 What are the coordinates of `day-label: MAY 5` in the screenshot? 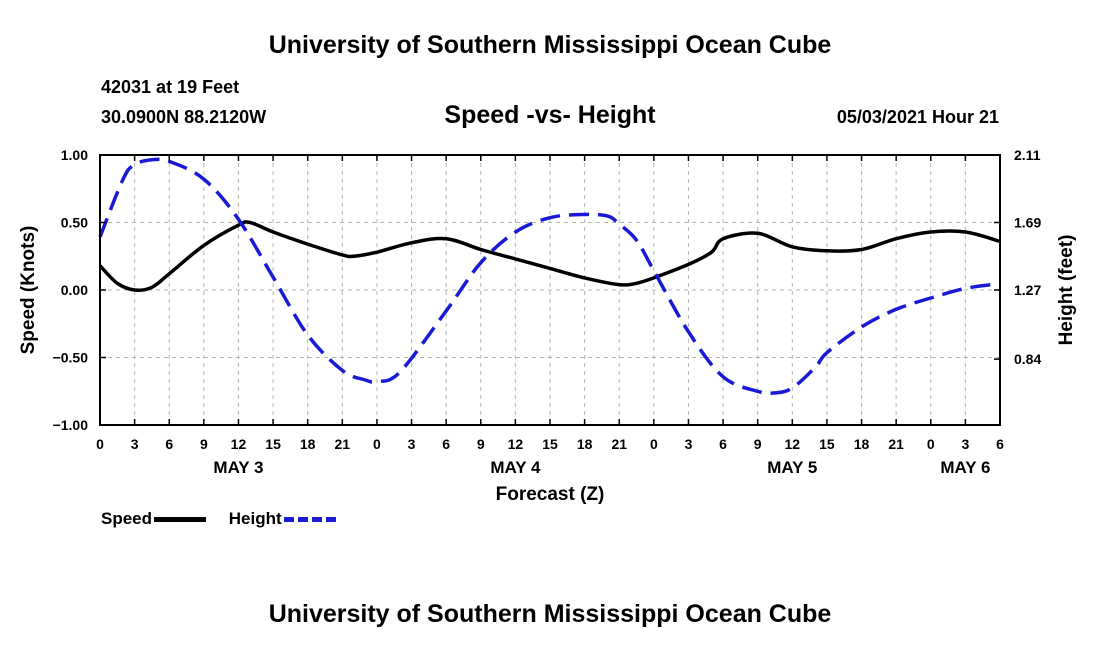 It's located at (792, 467).